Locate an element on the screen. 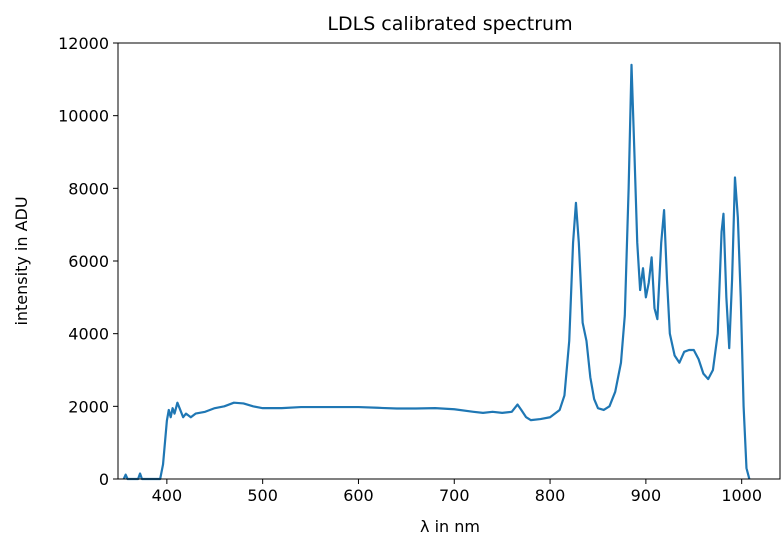  x-tick-label: 800 is located at coordinates (550, 495).